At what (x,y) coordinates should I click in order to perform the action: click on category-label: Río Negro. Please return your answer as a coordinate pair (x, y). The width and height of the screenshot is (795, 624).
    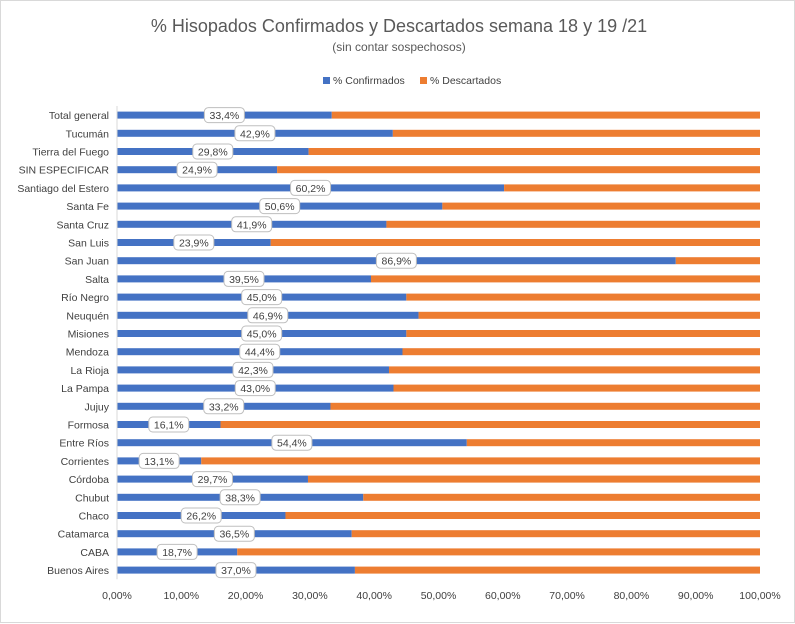
    Looking at the image, I should click on (85, 298).